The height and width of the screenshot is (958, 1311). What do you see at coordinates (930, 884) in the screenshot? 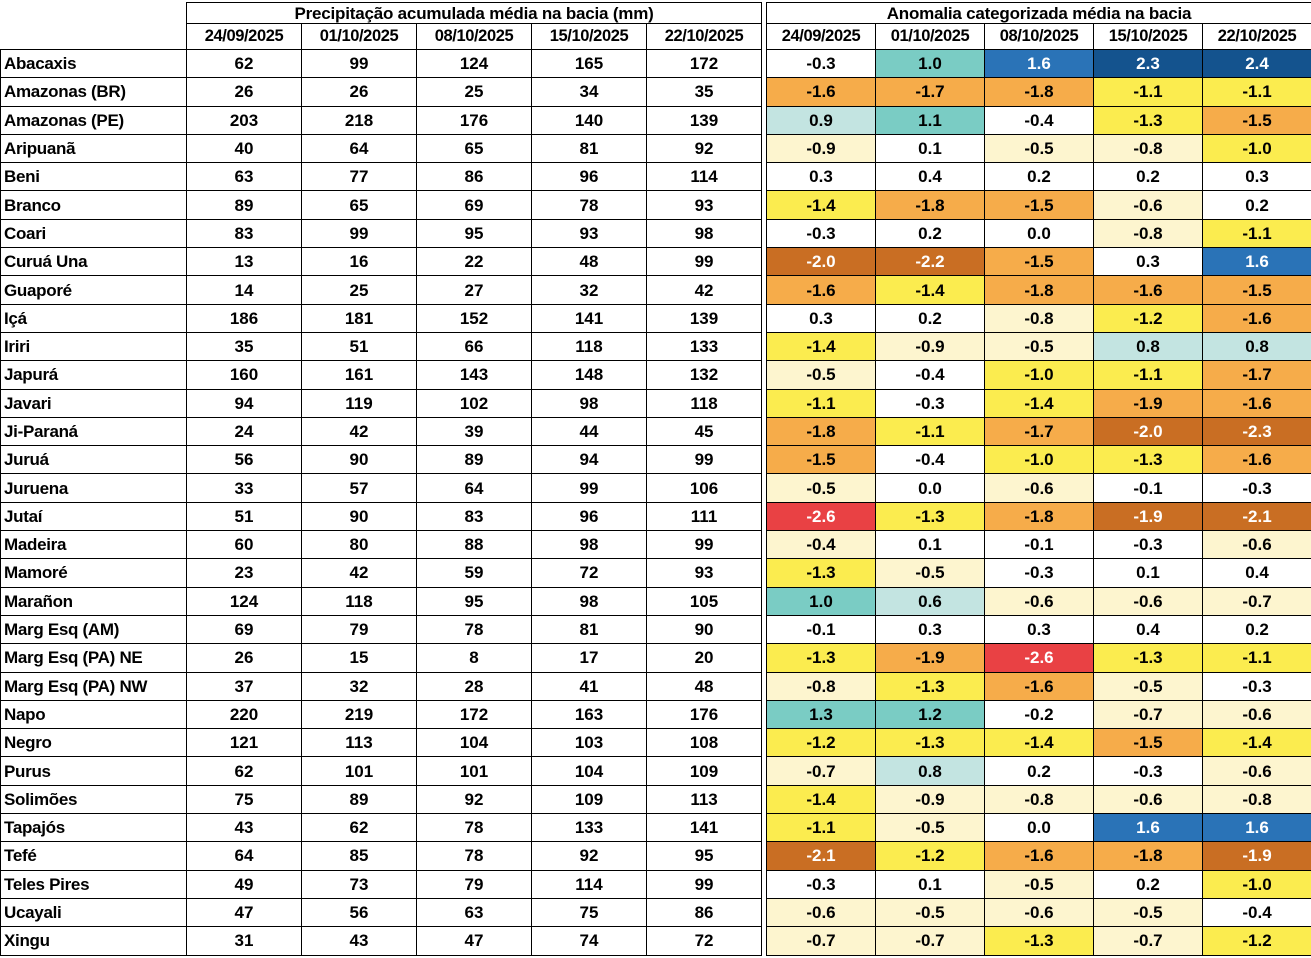
I see `anomaly-cell: 0.1` at bounding box center [930, 884].